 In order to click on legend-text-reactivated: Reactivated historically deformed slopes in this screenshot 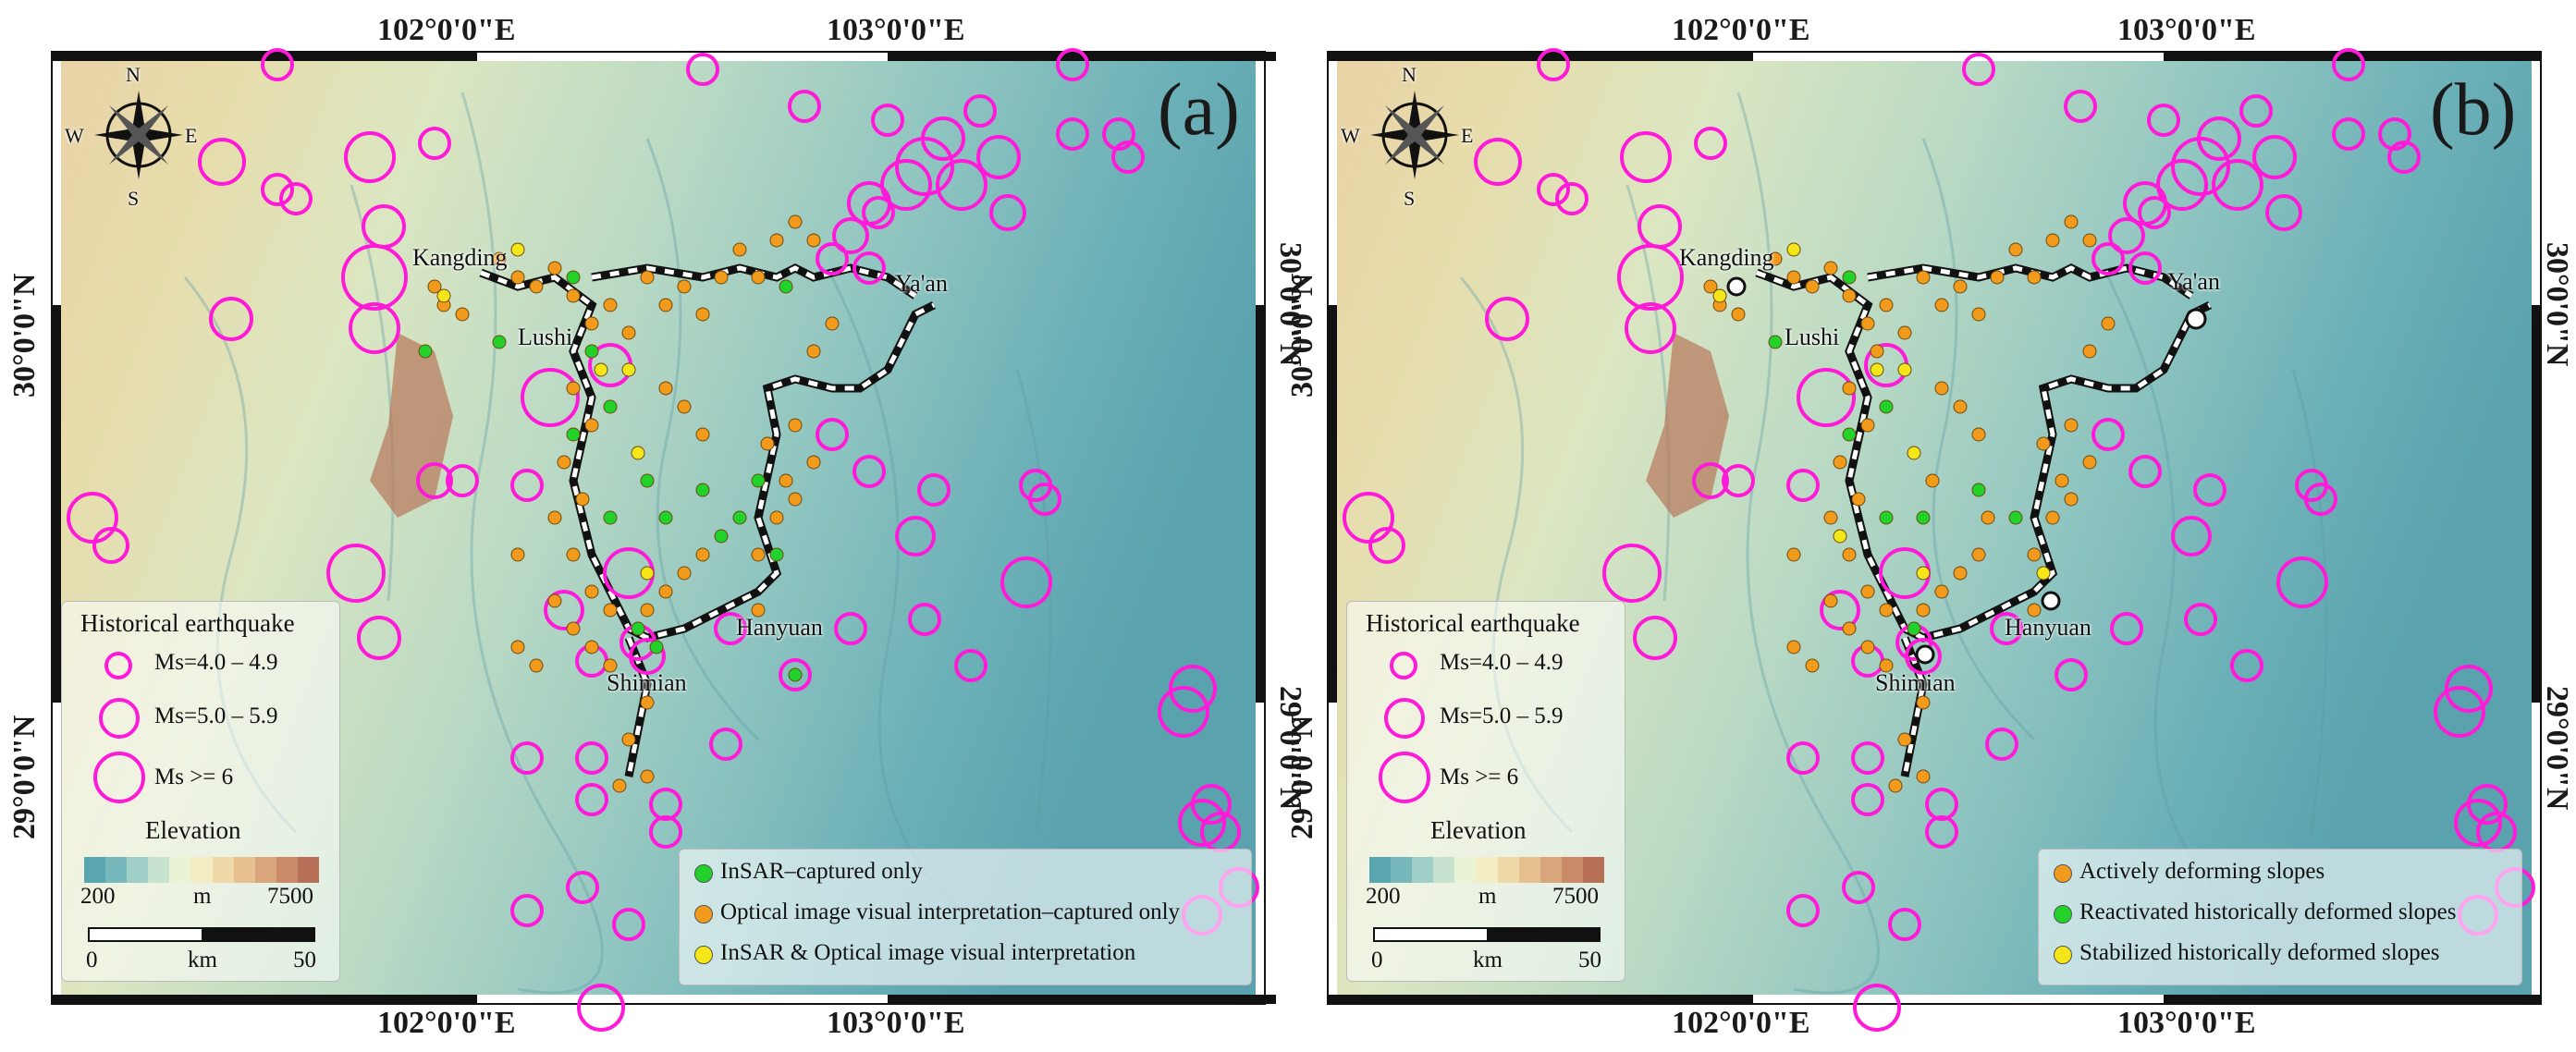, I will do `click(2268, 911)`.